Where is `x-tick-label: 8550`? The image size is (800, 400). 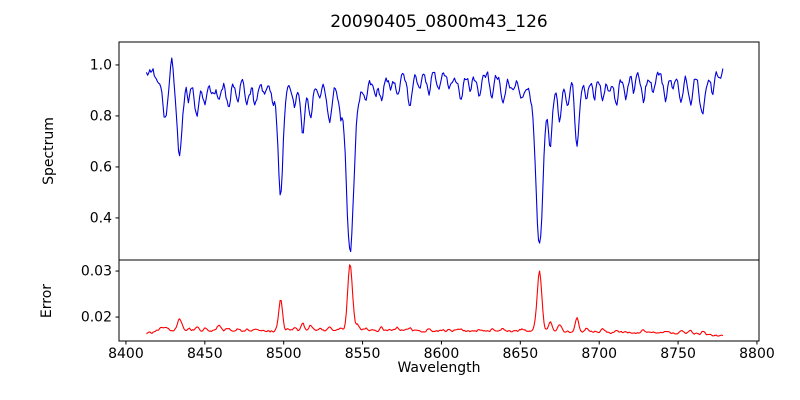
x-tick-label: 8550 is located at coordinates (363, 354).